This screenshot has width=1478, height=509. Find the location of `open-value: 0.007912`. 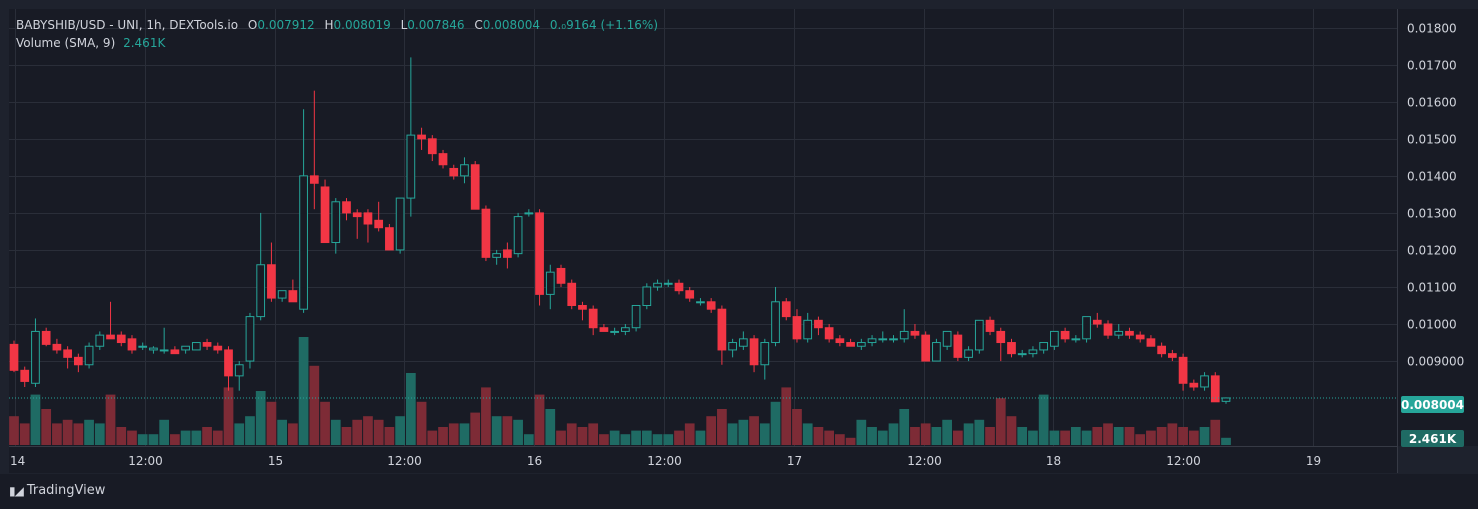

open-value: 0.007912 is located at coordinates (286, 25).